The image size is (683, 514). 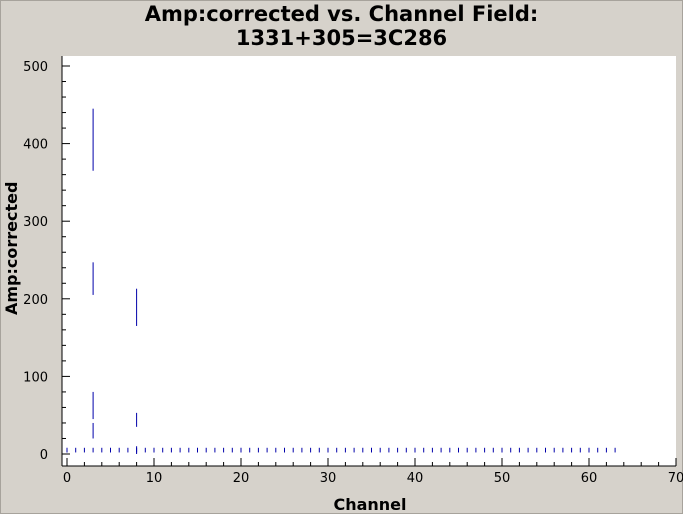 I want to click on y-tick-label: 0, so click(x=44, y=455).